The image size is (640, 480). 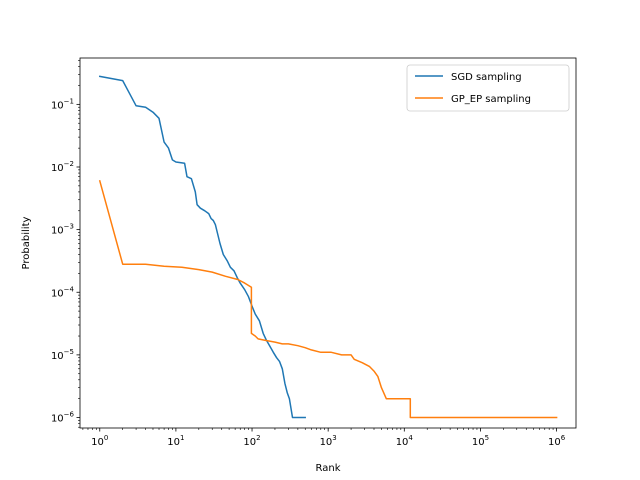 I want to click on x-tick-label: 10⁶, so click(x=557, y=441).